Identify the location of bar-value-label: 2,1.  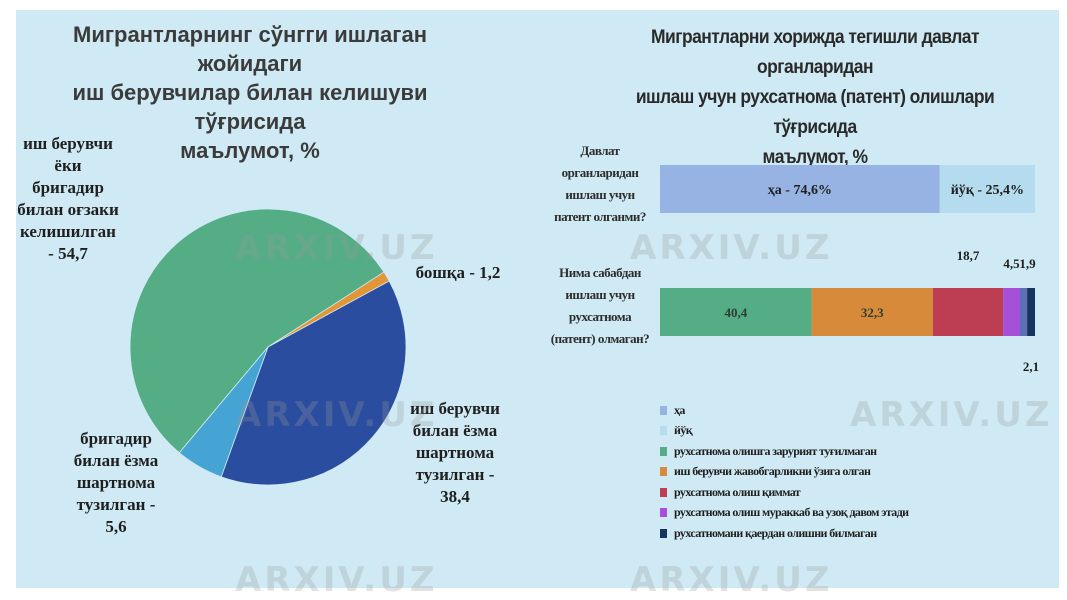
(1031, 366).